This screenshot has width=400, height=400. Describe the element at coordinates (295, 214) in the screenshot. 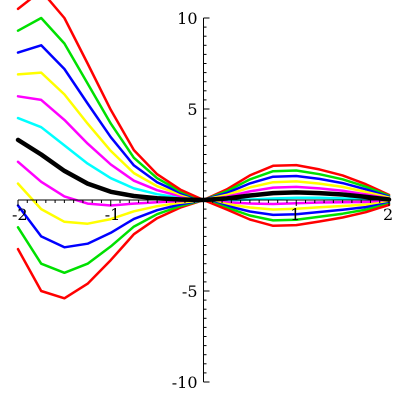

I see `x-tick-label: 1` at that location.